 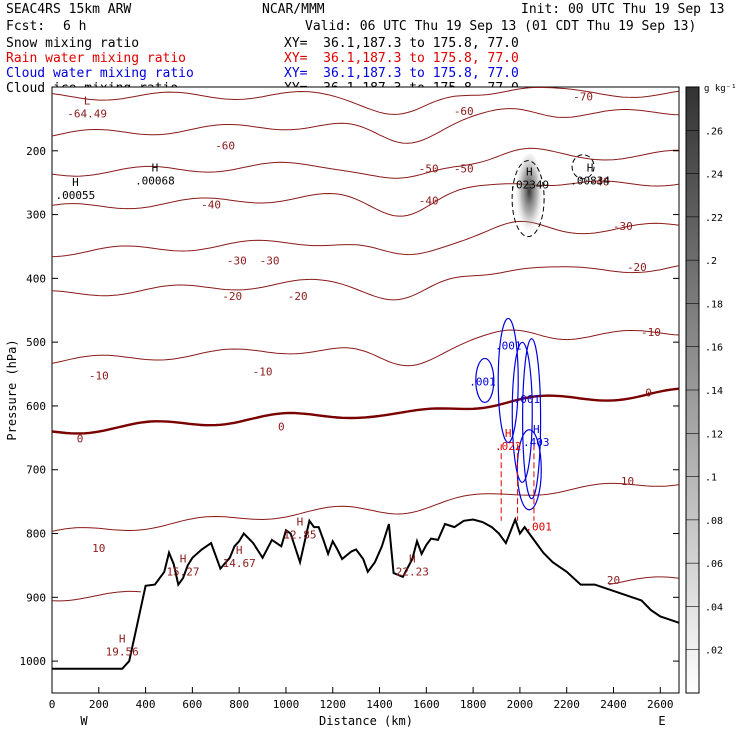 What do you see at coordinates (36, 342) in the screenshot?
I see `y-tick-label: 500` at bounding box center [36, 342].